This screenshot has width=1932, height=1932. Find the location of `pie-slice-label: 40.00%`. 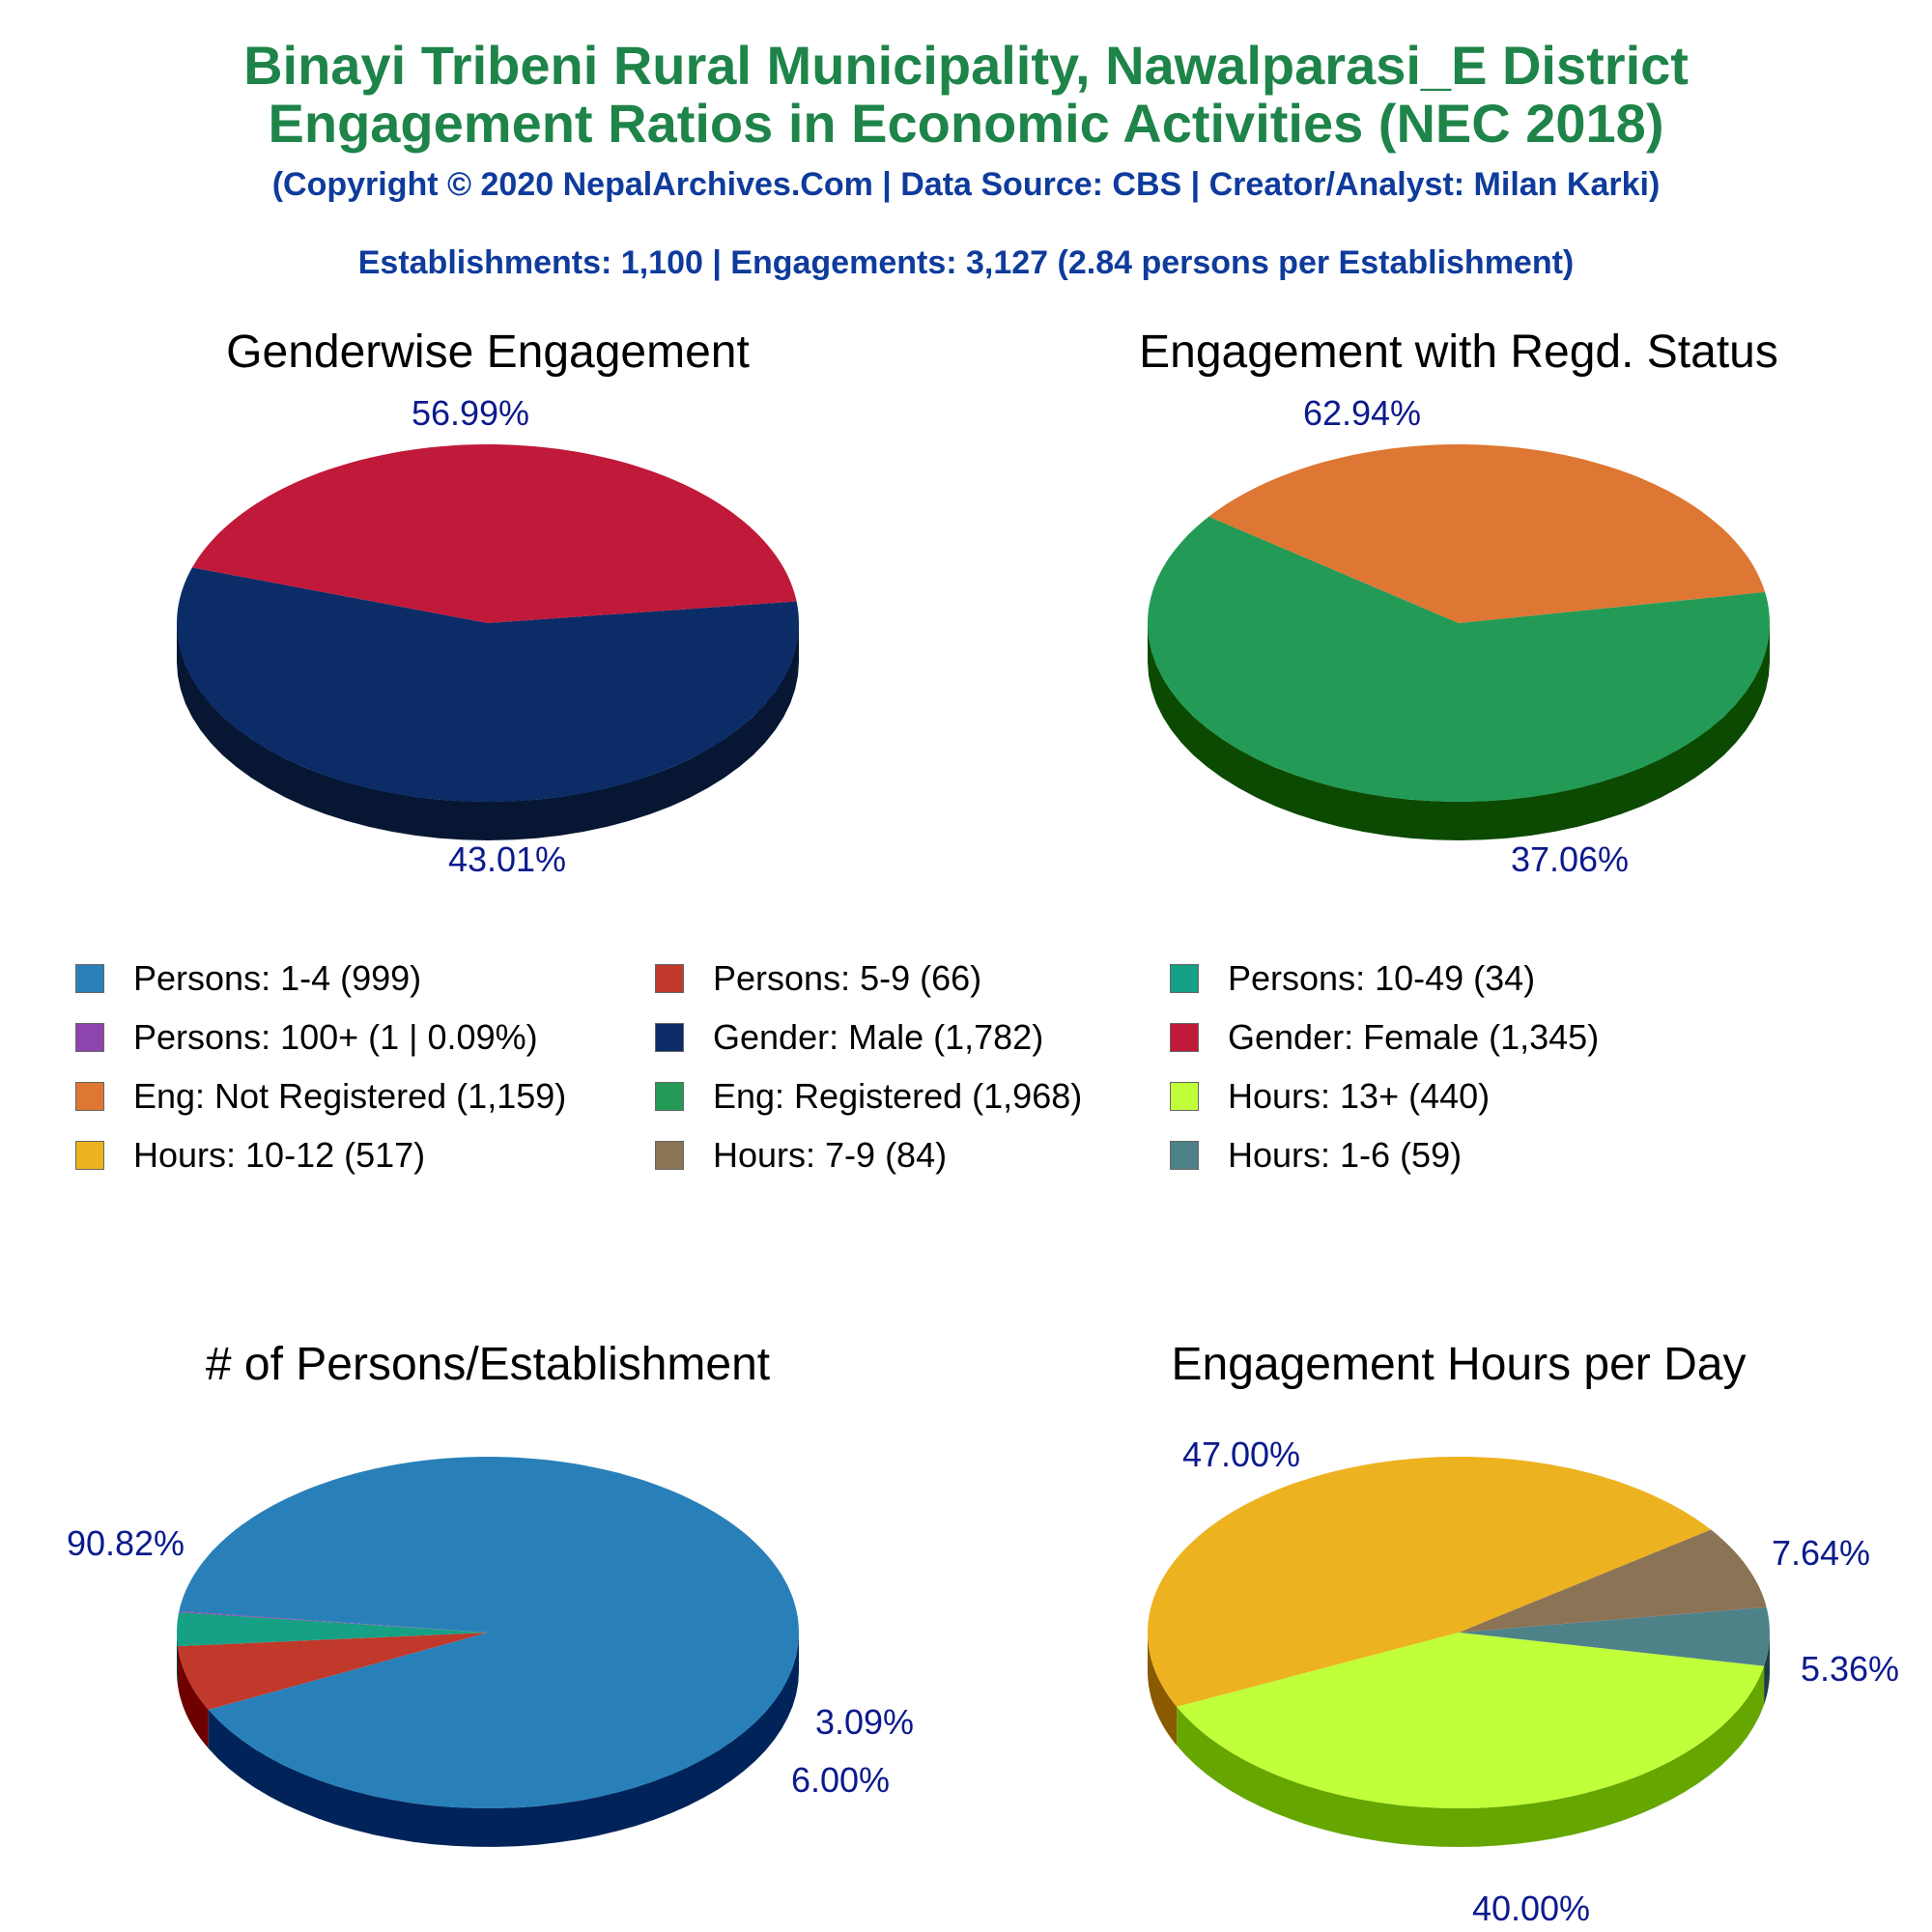

pie-slice-label: 40.00% is located at coordinates (1531, 1908).